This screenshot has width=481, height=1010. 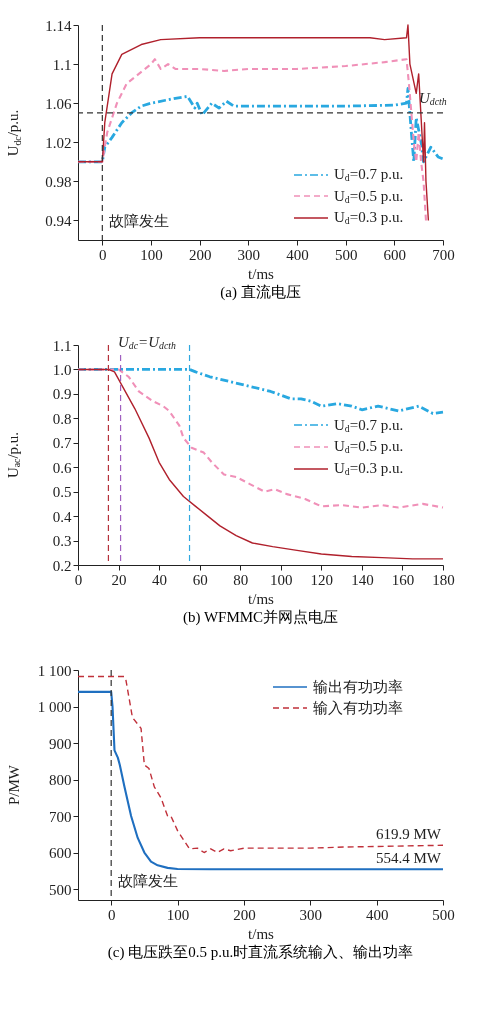 I want to click on y-tick-label: 700, so click(x=60, y=816).